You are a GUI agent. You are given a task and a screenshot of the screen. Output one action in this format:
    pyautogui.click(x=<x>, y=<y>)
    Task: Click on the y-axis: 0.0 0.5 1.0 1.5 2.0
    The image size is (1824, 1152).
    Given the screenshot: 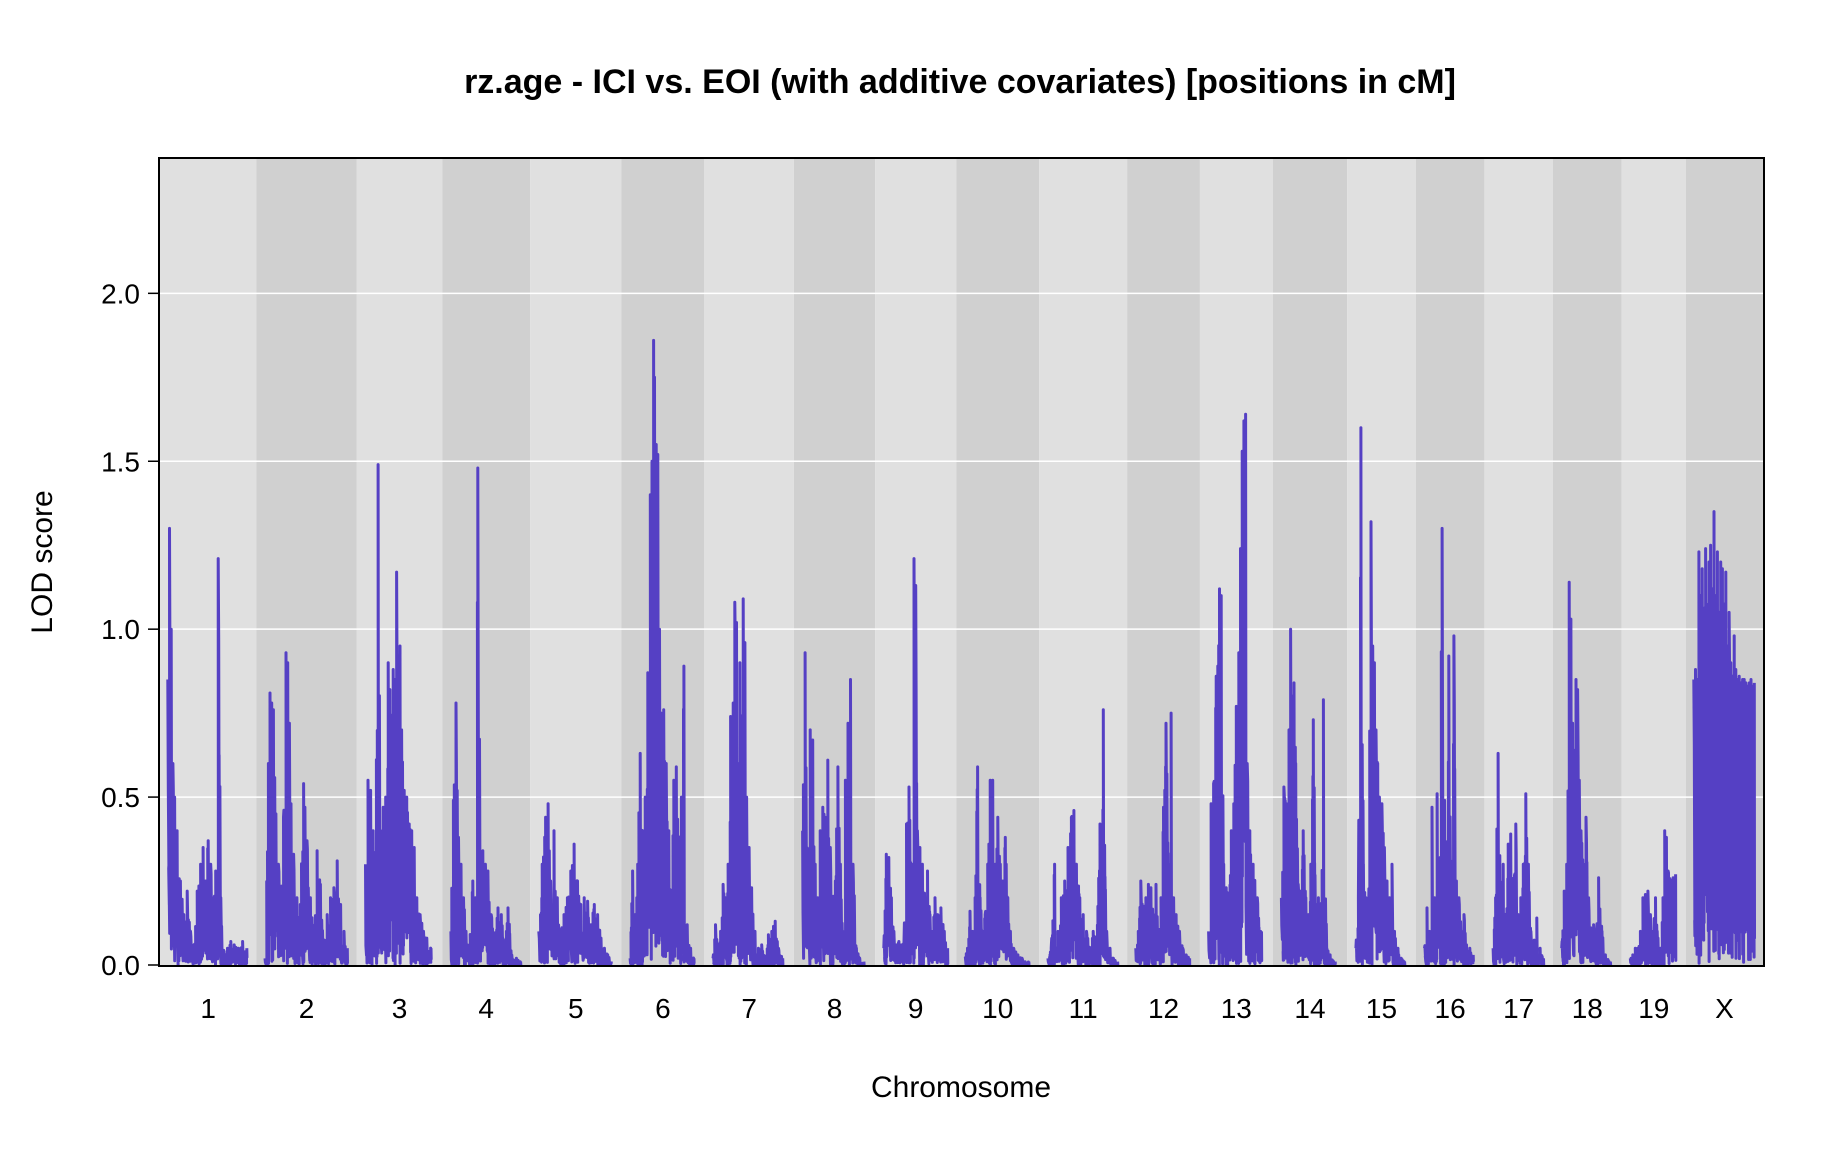 What is the action you would take?
    pyautogui.click(x=130, y=629)
    